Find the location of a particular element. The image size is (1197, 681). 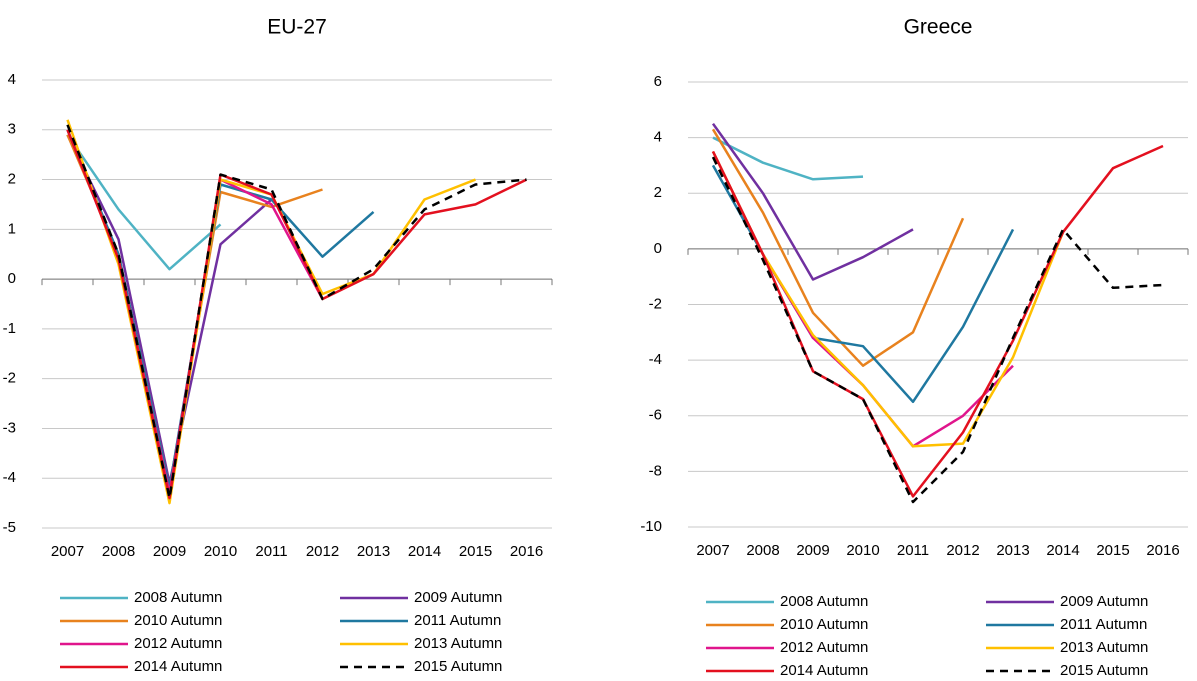

y-tick-label: 1 is located at coordinates (12, 228).